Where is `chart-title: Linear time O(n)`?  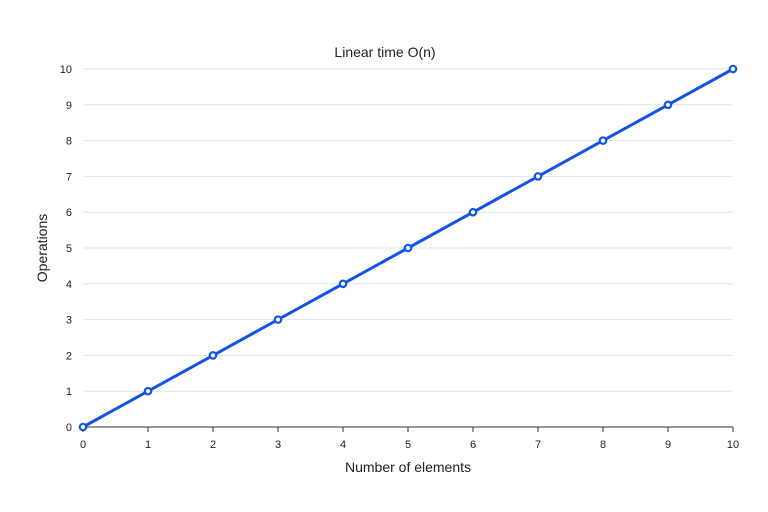
chart-title: Linear time O(n) is located at coordinates (384, 52).